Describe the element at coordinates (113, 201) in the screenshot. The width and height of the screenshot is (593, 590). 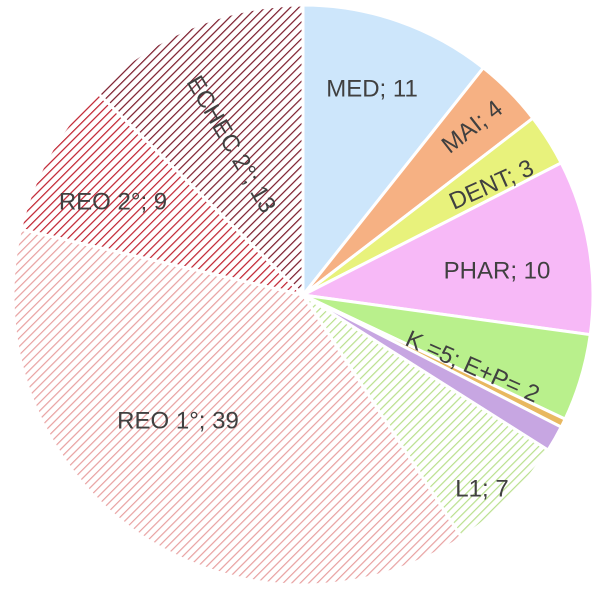
I see `slice-label: REO 2°; 9` at that location.